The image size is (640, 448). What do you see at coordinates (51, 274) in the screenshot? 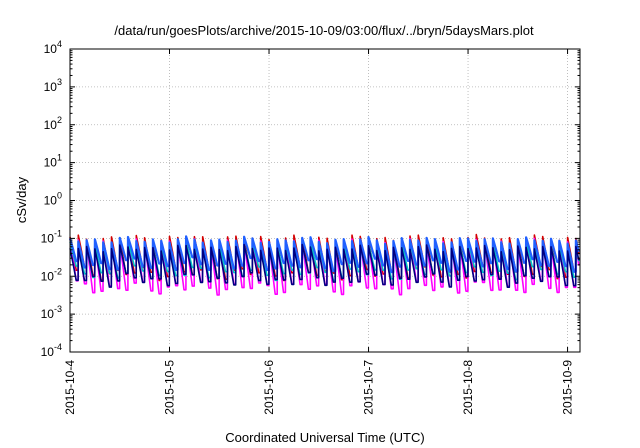
I see `y-tick-label: 10⁻²` at bounding box center [51, 274].